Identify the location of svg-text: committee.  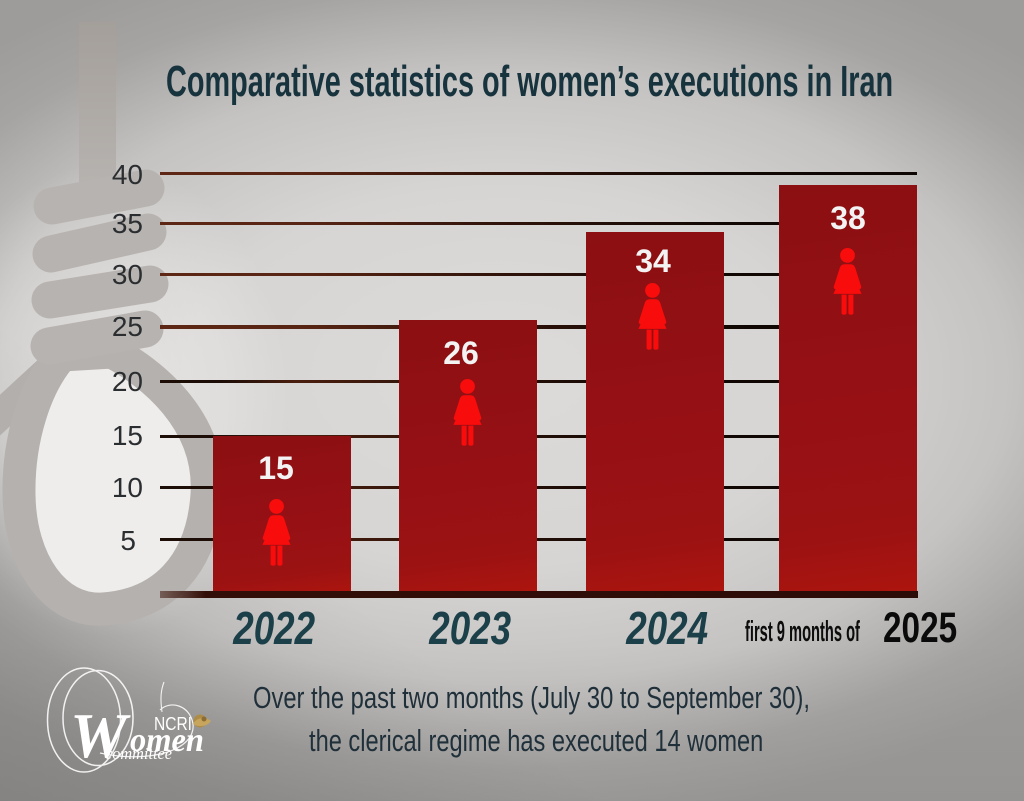
(138, 753).